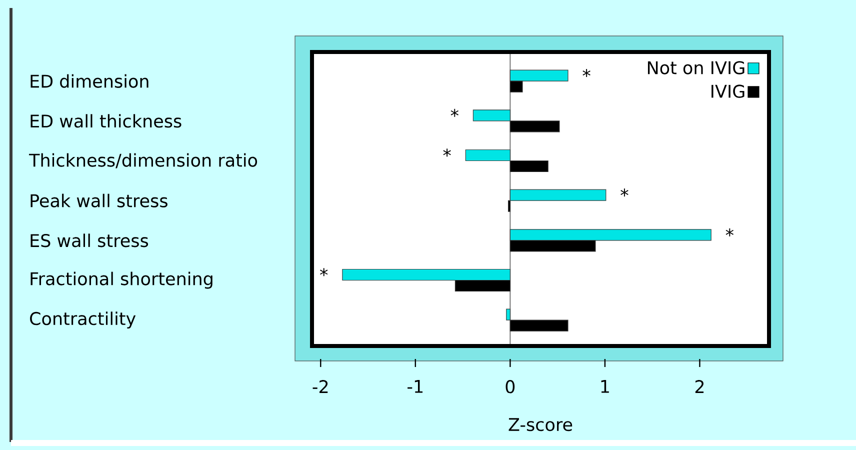  I want to click on x-tick-label: -2, so click(320, 387).